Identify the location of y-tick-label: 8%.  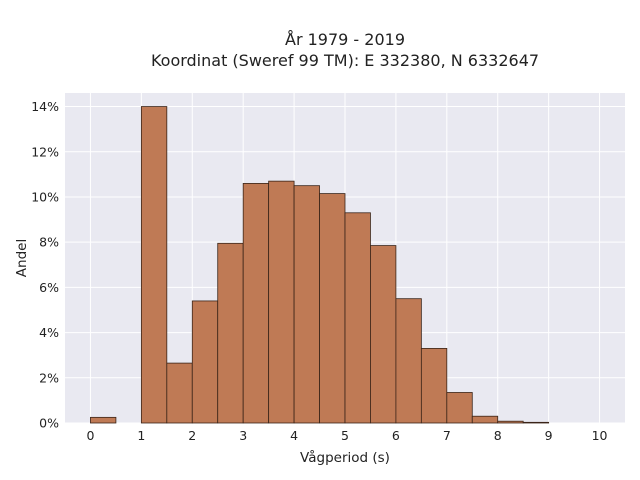
(49, 242).